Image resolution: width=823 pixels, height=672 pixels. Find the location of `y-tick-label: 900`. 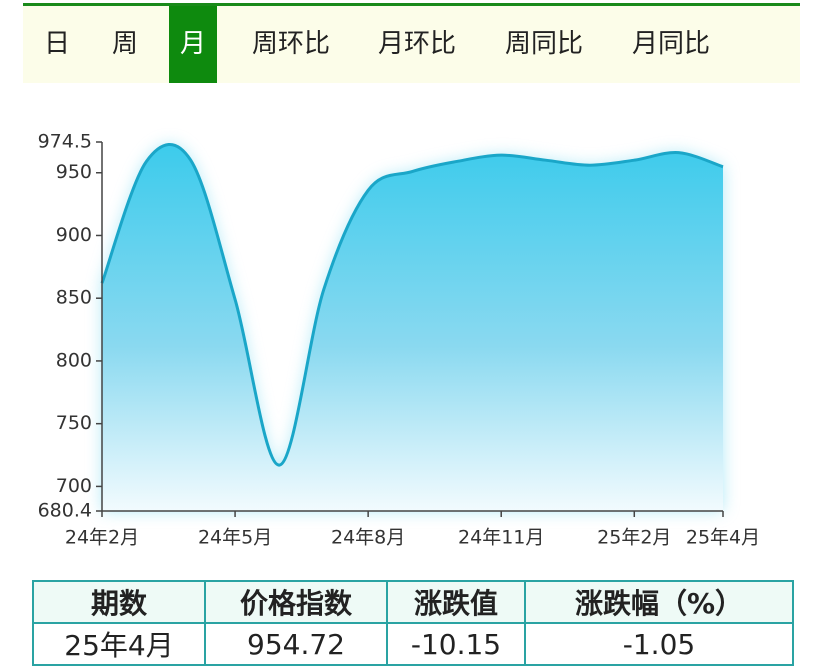

y-tick-label: 900 is located at coordinates (74, 235).